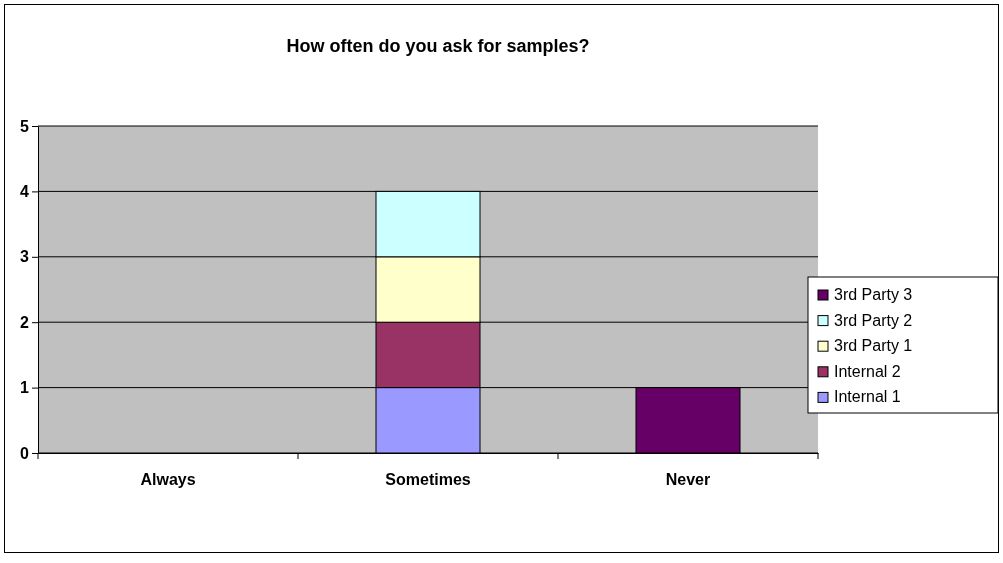 Image resolution: width=1003 pixels, height=563 pixels. Describe the element at coordinates (25, 126) in the screenshot. I see `y-tick-label: 5` at that location.